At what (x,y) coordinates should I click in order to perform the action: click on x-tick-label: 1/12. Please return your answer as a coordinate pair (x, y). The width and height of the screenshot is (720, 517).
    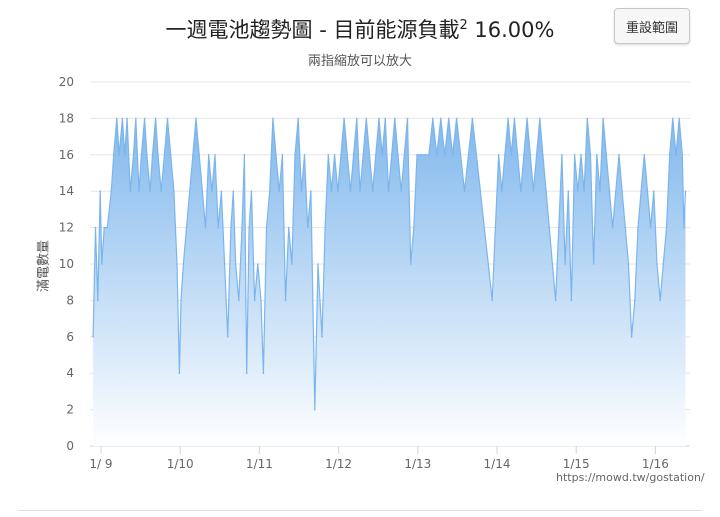
    Looking at the image, I should click on (338, 464).